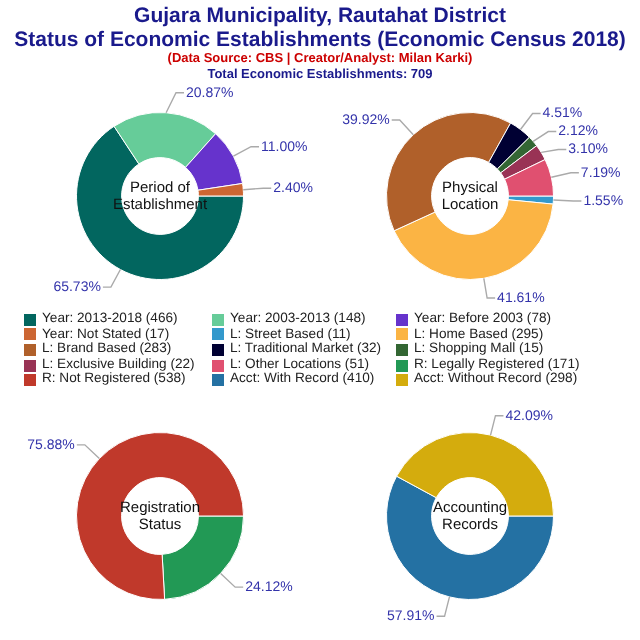 This screenshot has height=640, width=640. Describe the element at coordinates (320, 16) in the screenshot. I see `text: Gujara Municipality, Rautahat District` at that location.